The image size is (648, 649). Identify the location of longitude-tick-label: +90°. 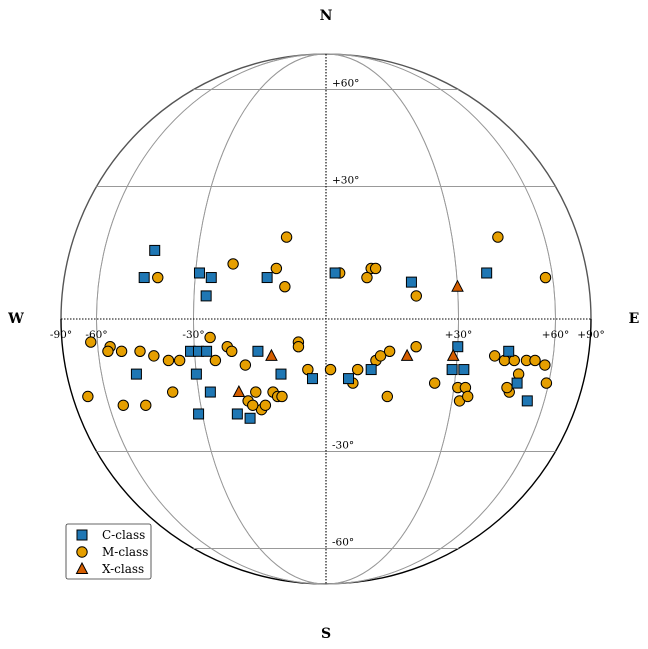
(590, 335).